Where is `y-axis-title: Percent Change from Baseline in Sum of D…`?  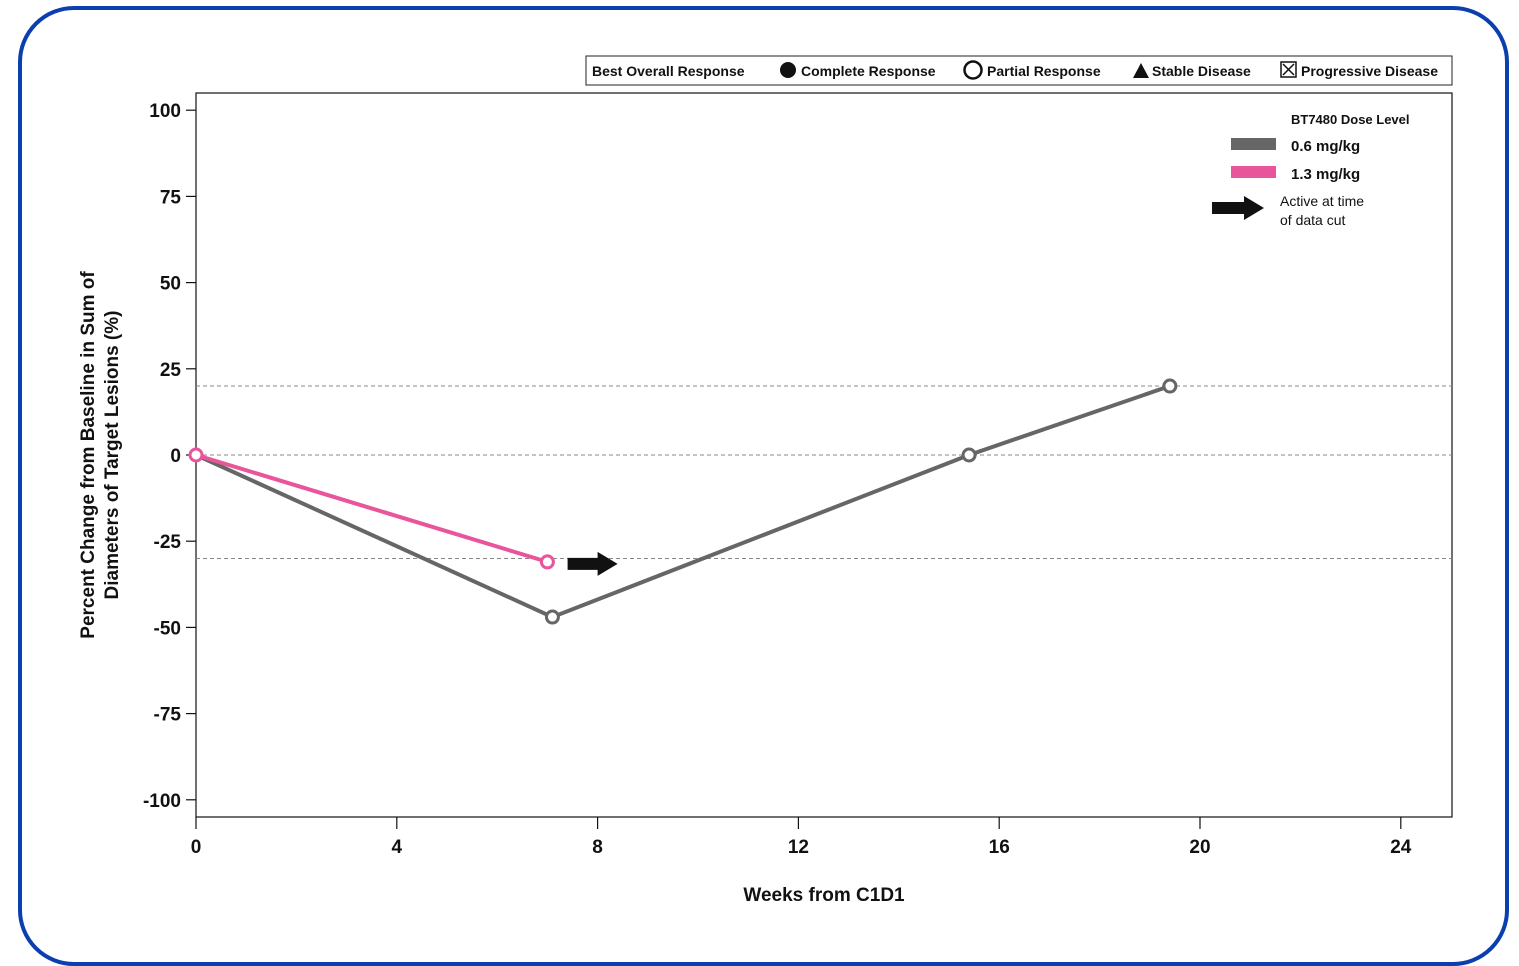 y-axis-title: Percent Change from Baseline in Sum of D… is located at coordinates (100, 455).